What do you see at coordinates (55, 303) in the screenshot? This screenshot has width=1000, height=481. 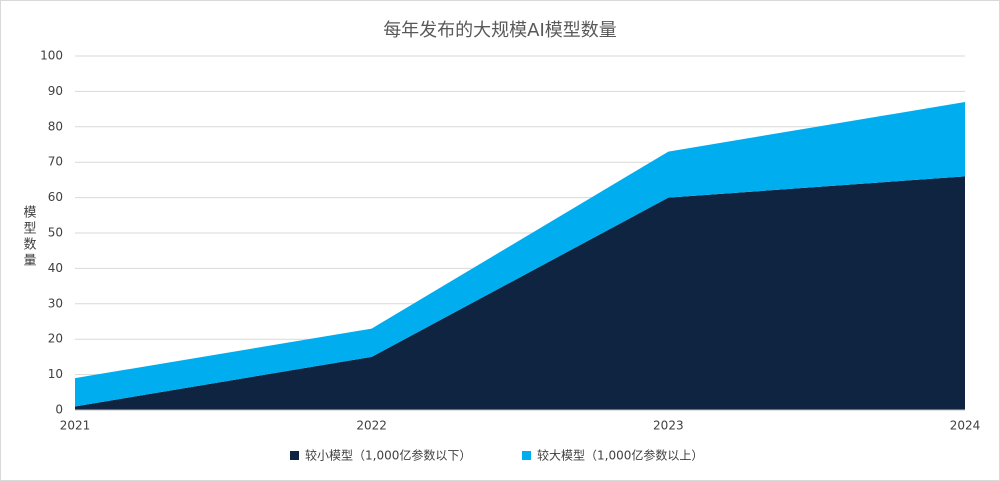 I see `y-tick-label: 30` at bounding box center [55, 303].